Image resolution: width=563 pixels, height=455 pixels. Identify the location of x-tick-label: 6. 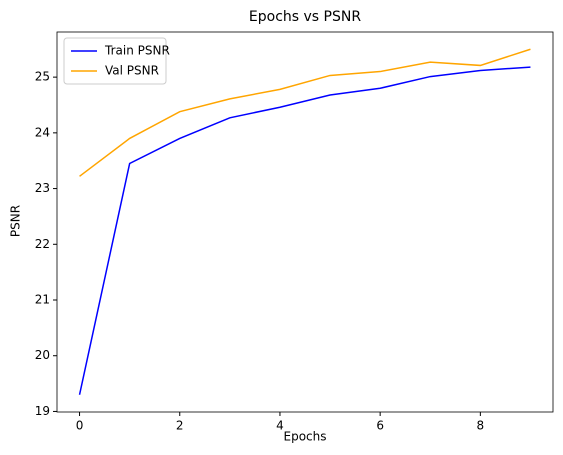
(380, 426).